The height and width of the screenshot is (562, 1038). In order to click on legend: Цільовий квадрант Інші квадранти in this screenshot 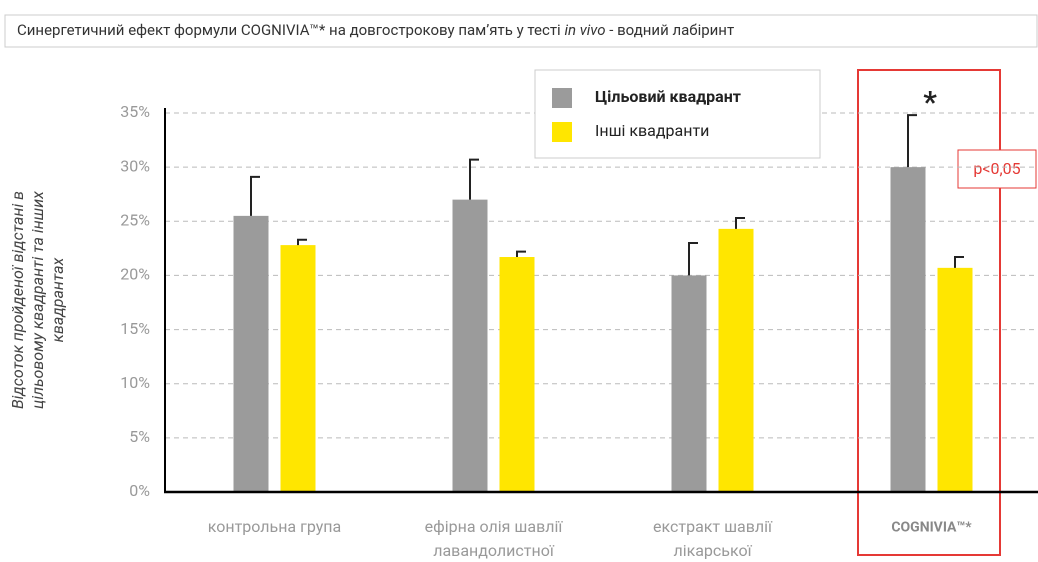, I will do `click(677, 114)`.